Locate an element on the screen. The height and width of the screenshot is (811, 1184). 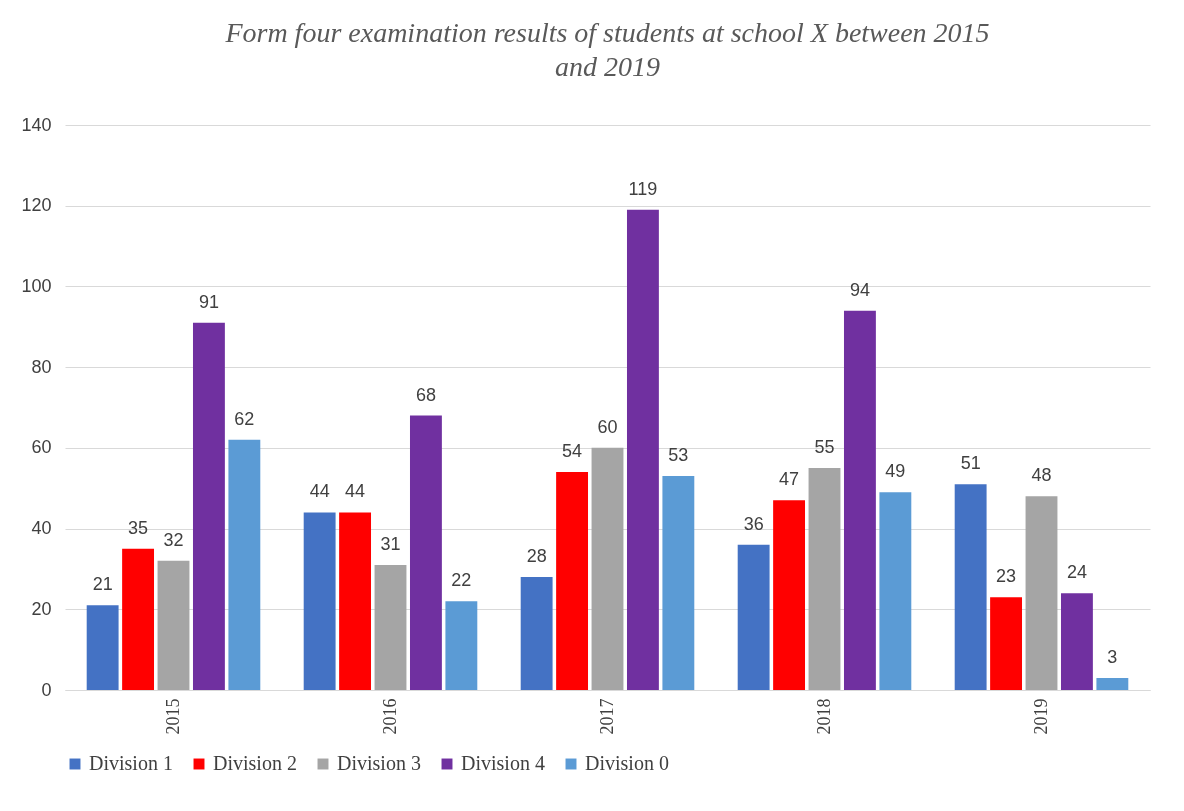
data-label: 31 is located at coordinates (390, 543).